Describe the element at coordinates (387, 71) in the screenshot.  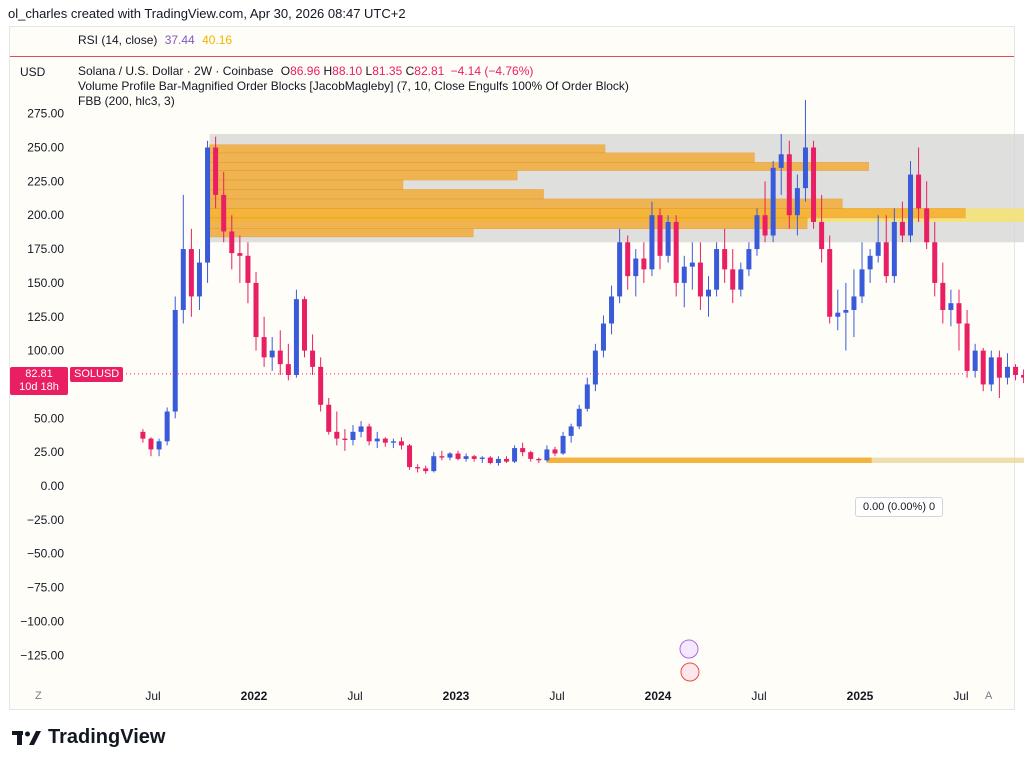
I see `low-value: 81.35` at that location.